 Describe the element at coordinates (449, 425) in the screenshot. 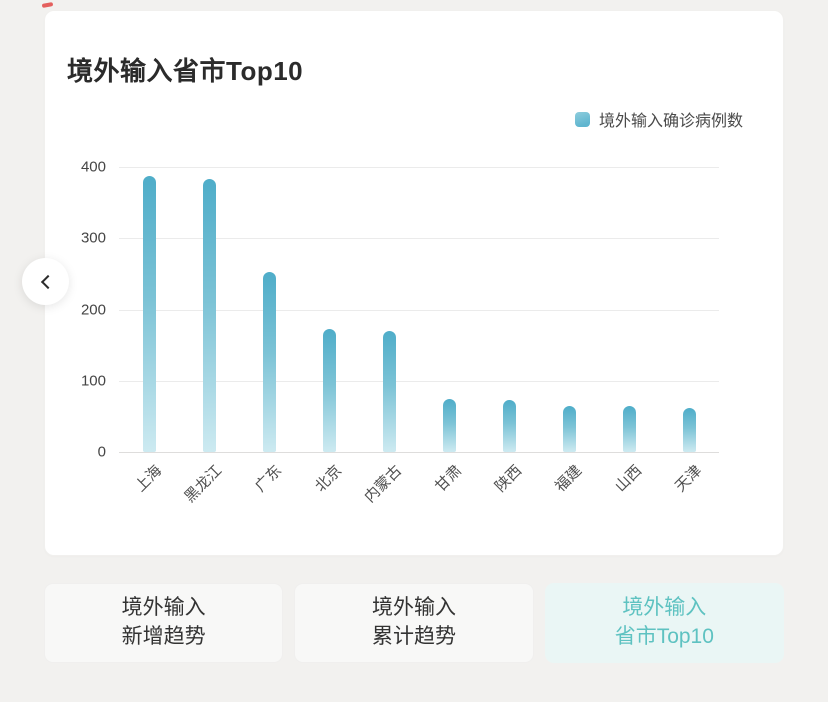

I see `bar-甘肃` at that location.